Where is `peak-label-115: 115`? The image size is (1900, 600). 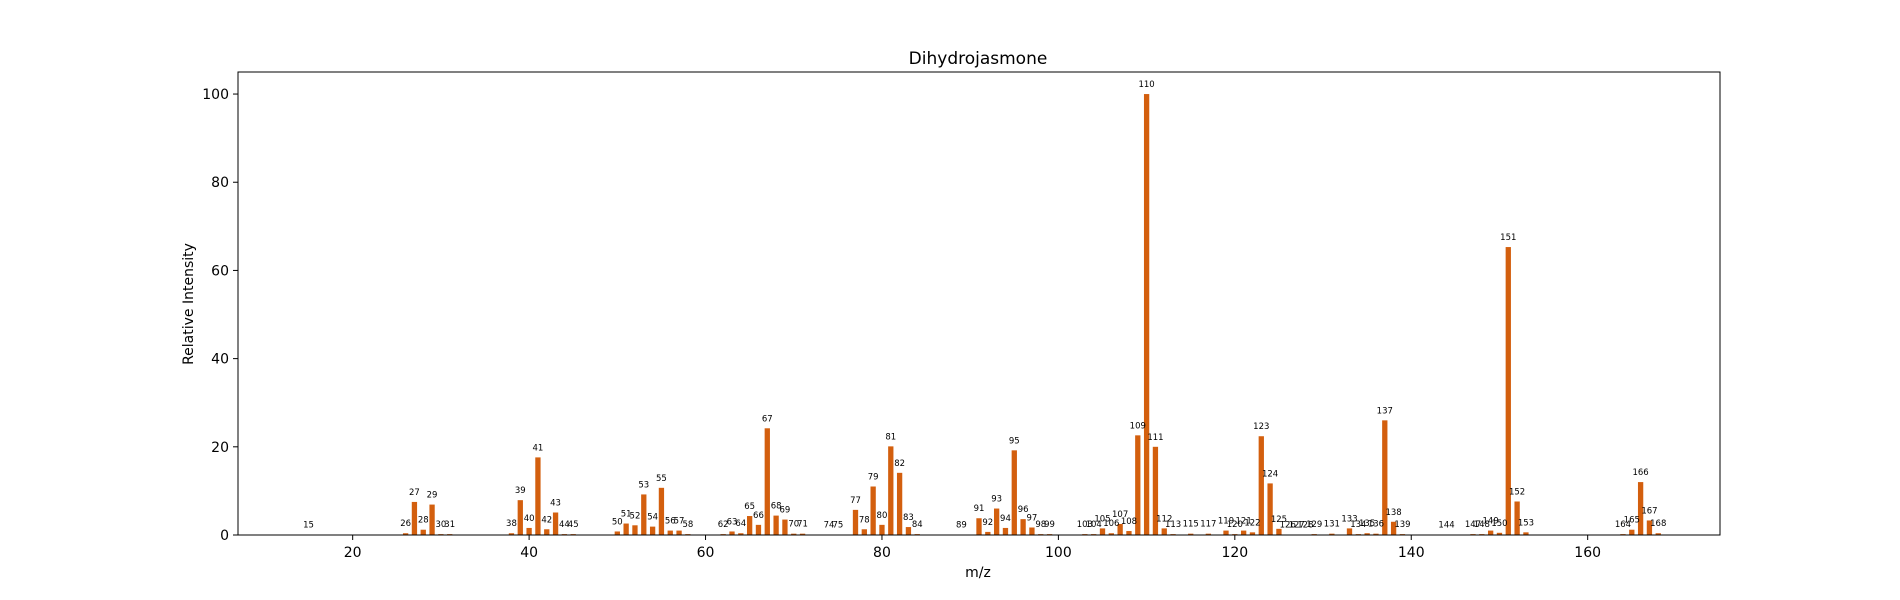
peak-label-115: 115 is located at coordinates (1191, 525).